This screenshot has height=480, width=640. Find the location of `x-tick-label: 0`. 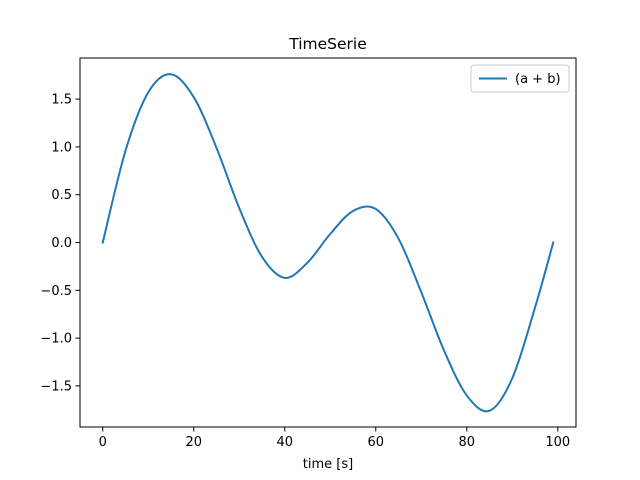

x-tick-label: 0 is located at coordinates (103, 442).